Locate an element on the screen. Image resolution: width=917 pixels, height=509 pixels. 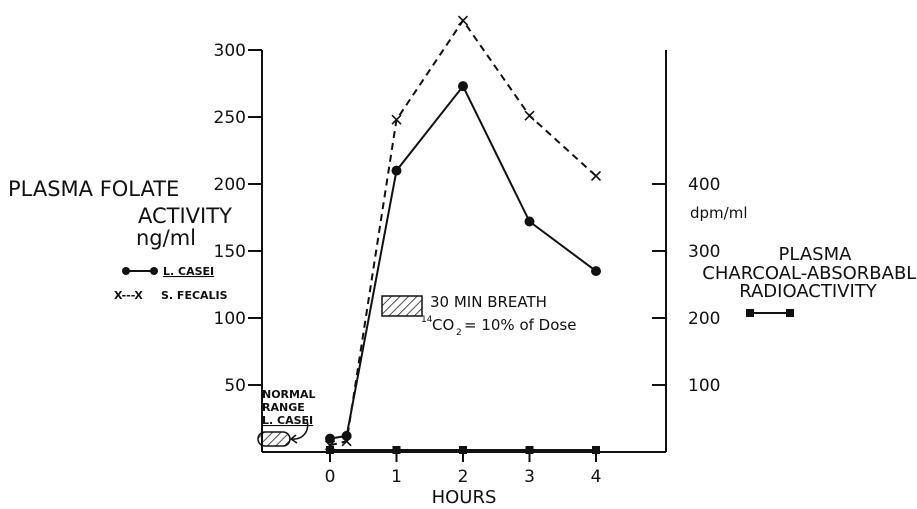
left-tick-label: 150 is located at coordinates (230, 252).